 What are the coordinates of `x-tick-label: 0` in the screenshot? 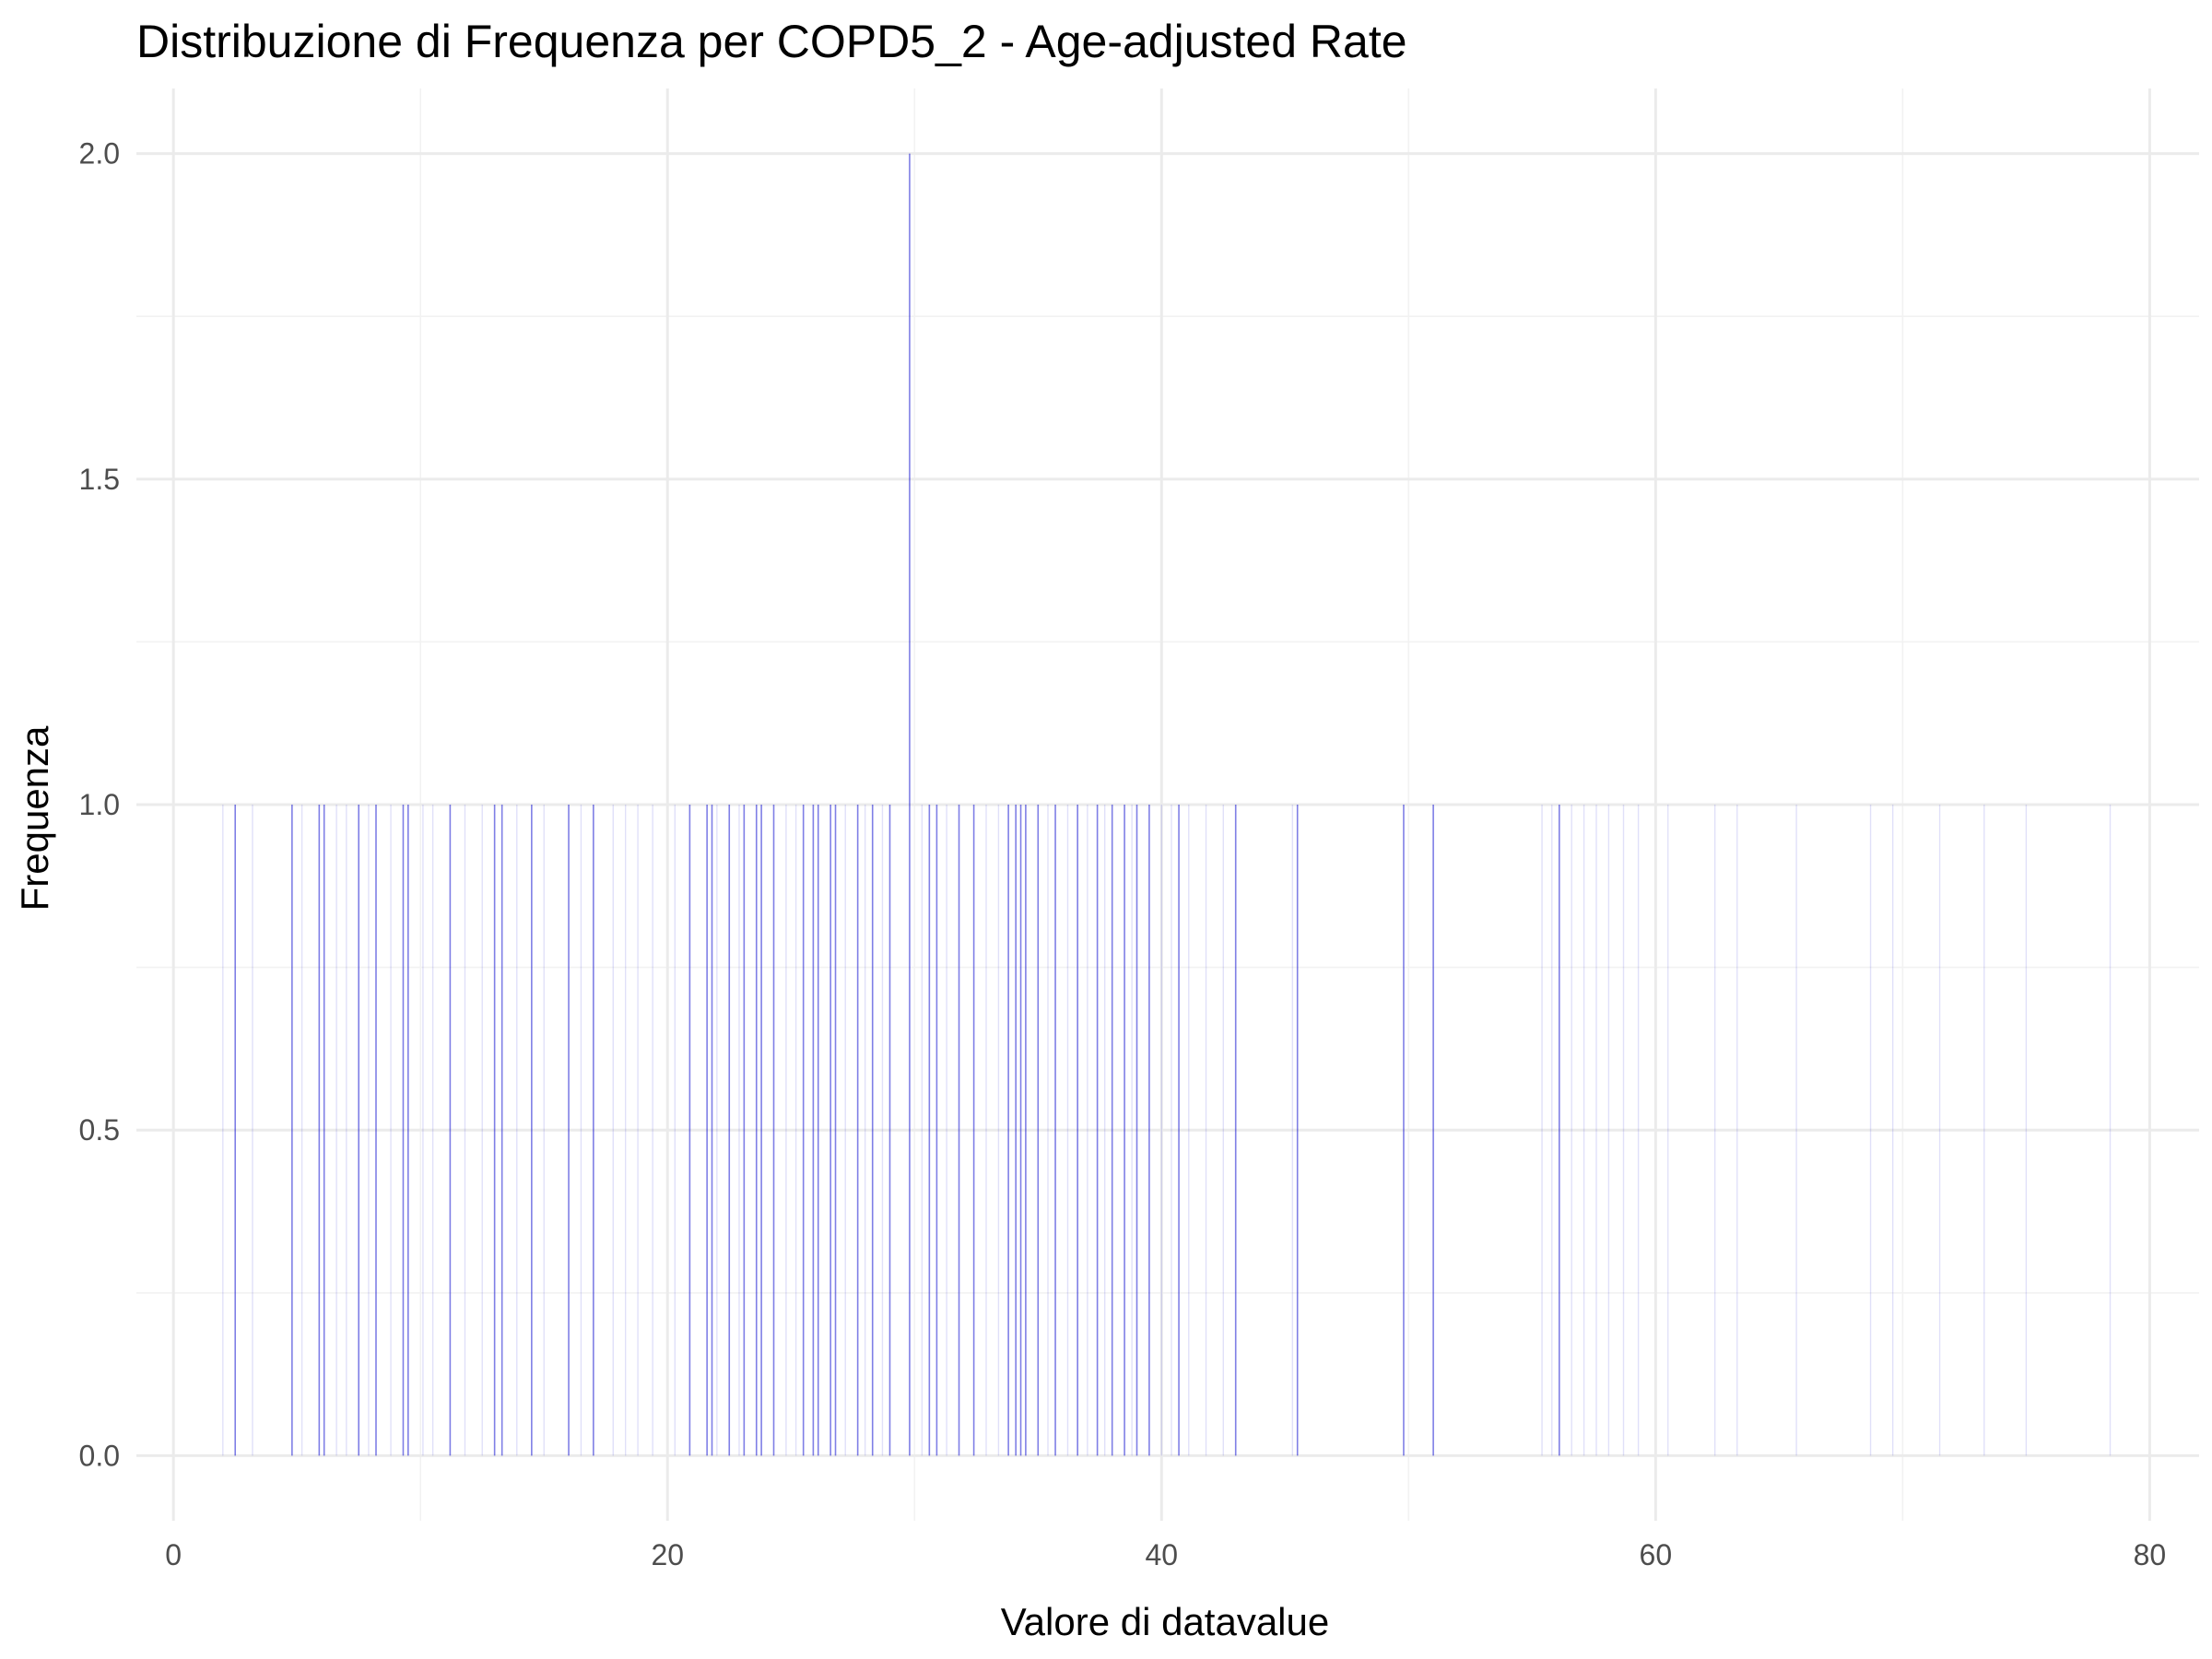 It's located at (173, 1554).